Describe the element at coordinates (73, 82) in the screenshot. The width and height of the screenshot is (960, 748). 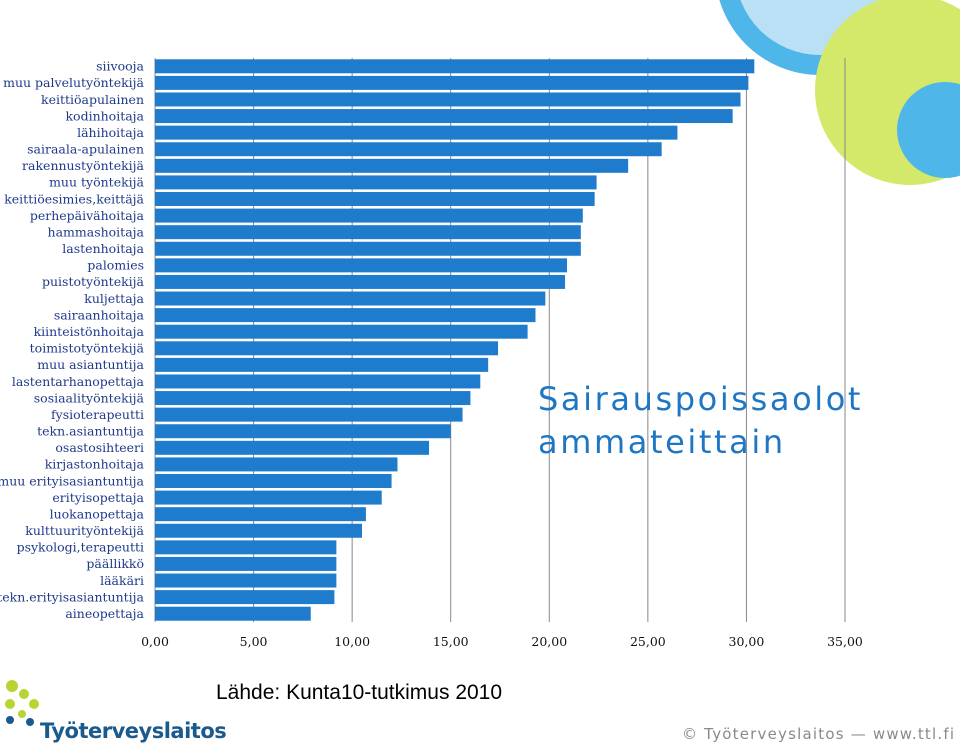
I see `category-label: muu palvelutyöntekijä` at that location.